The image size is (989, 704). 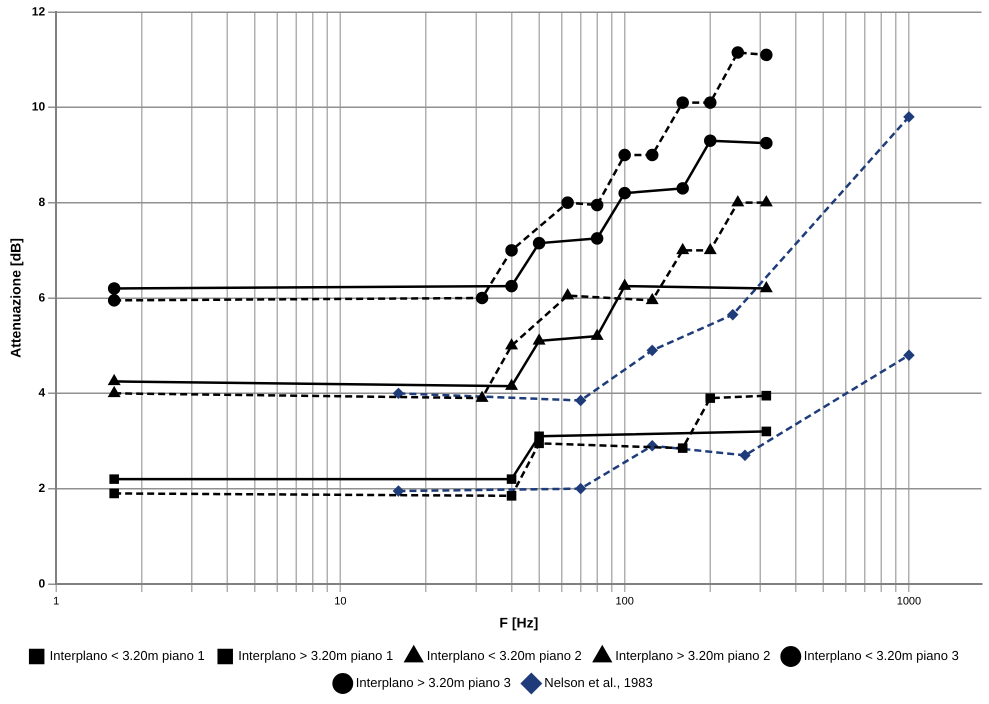 I want to click on y-tick-label: 2, so click(x=42, y=487).